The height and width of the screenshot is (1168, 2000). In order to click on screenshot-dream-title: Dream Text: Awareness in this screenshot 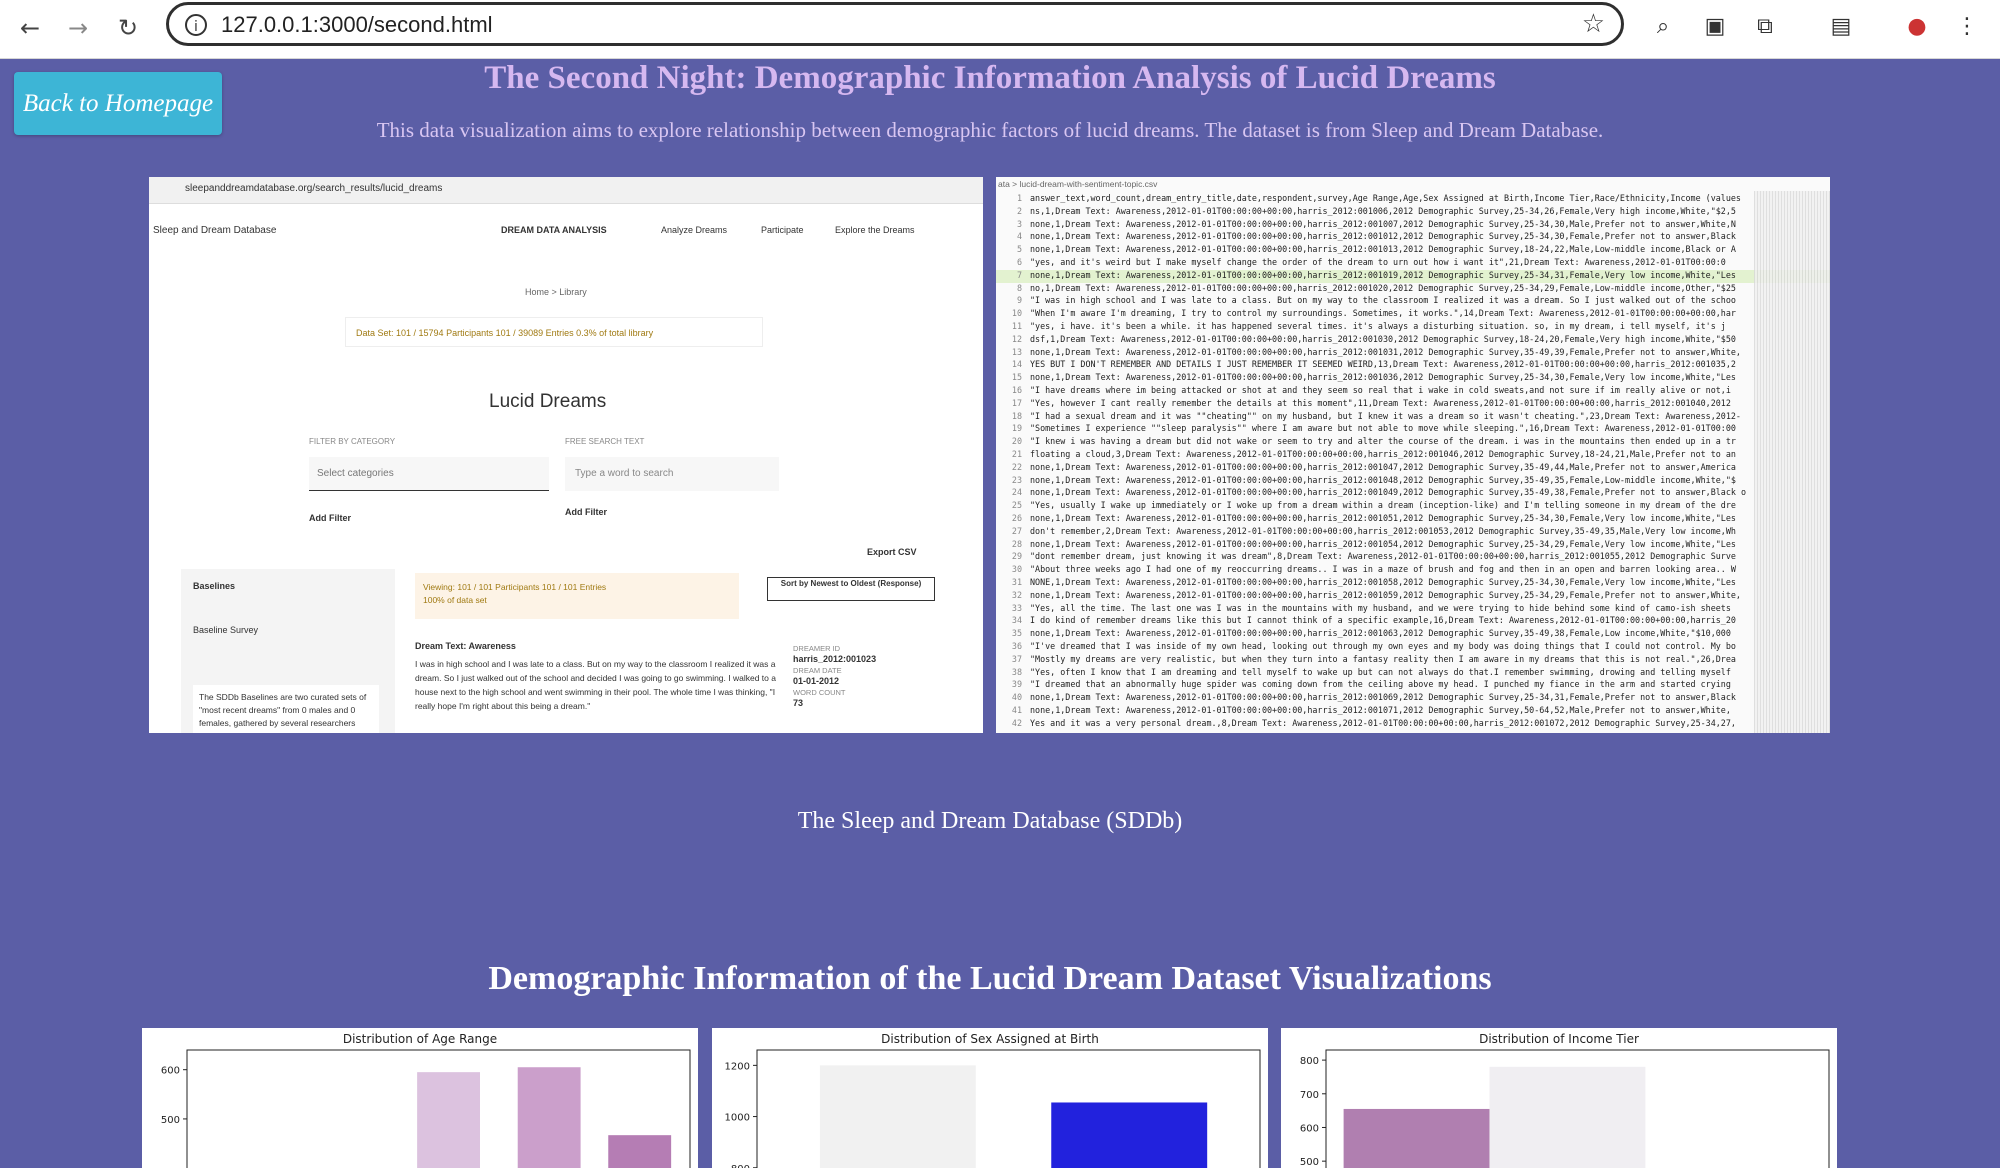, I will do `click(465, 646)`.